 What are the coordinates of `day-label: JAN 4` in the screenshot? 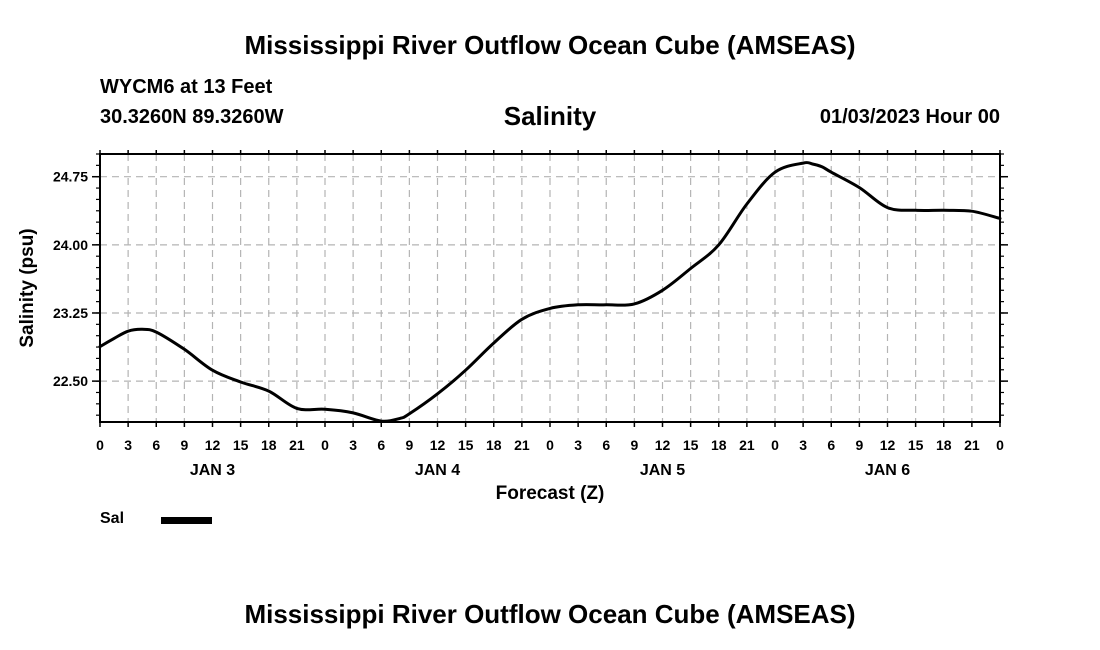 It's located at (437, 470).